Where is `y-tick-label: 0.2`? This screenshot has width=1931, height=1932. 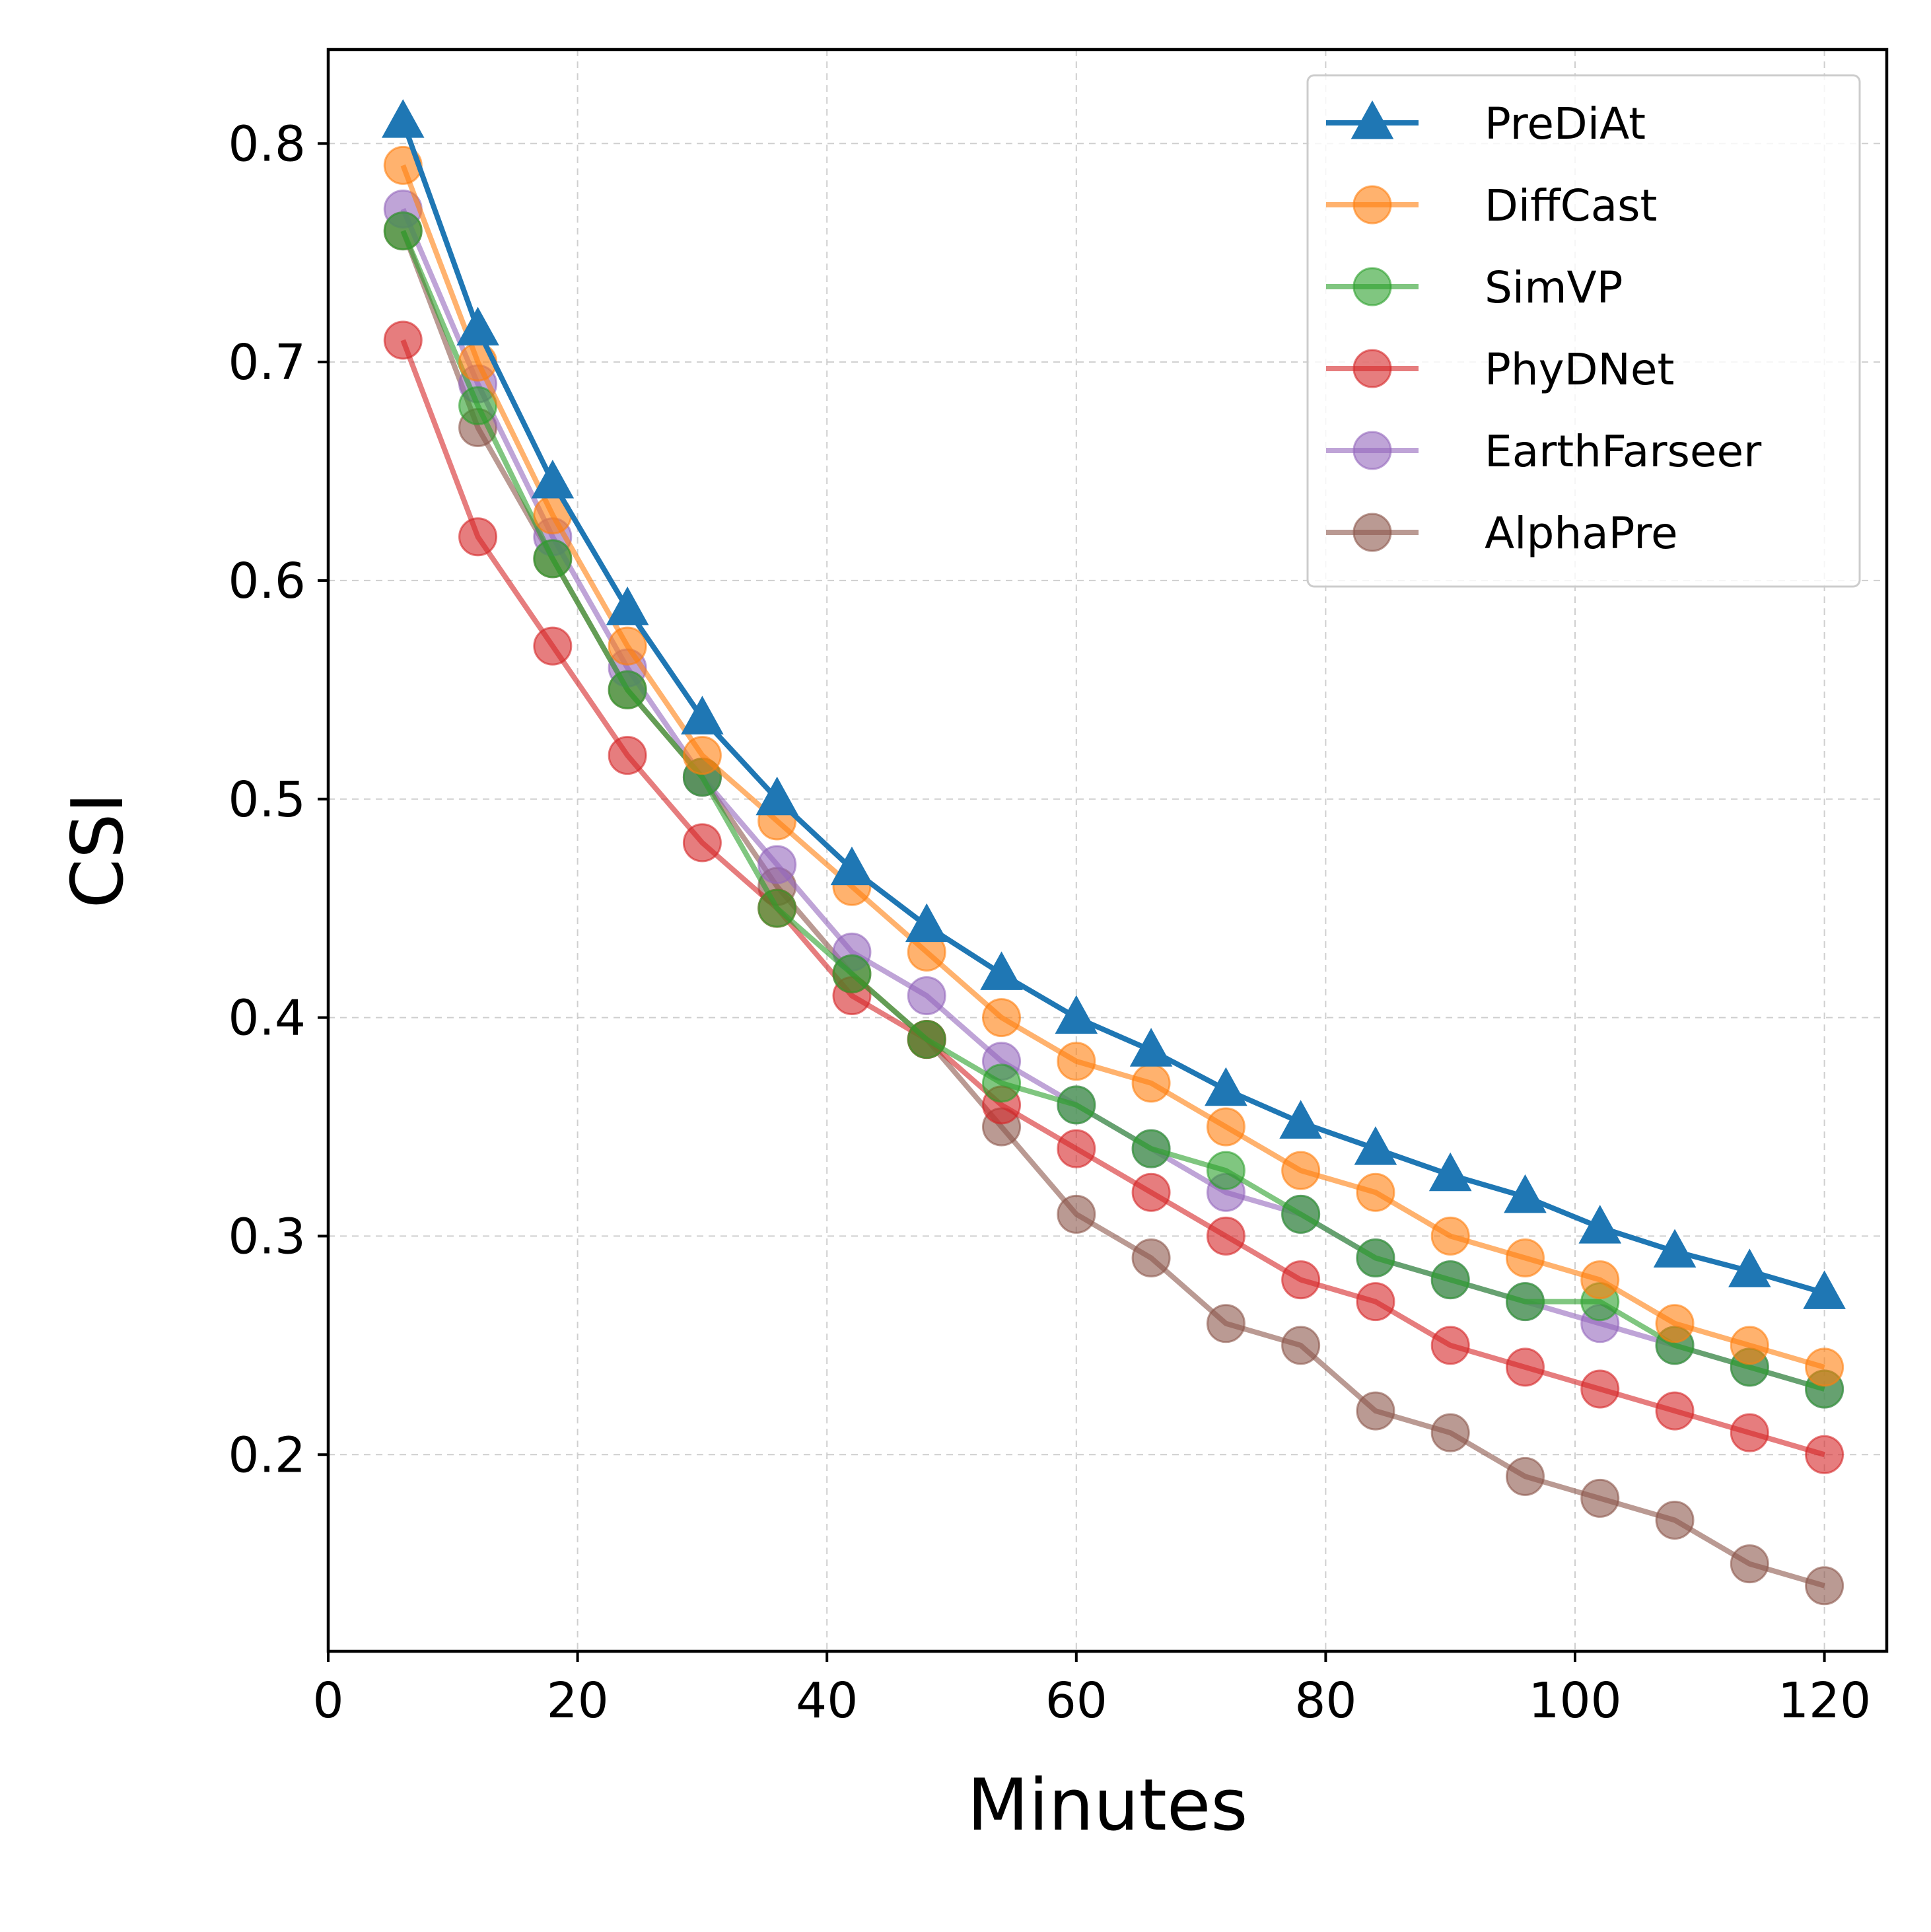 y-tick-label: 0.2 is located at coordinates (267, 1455).